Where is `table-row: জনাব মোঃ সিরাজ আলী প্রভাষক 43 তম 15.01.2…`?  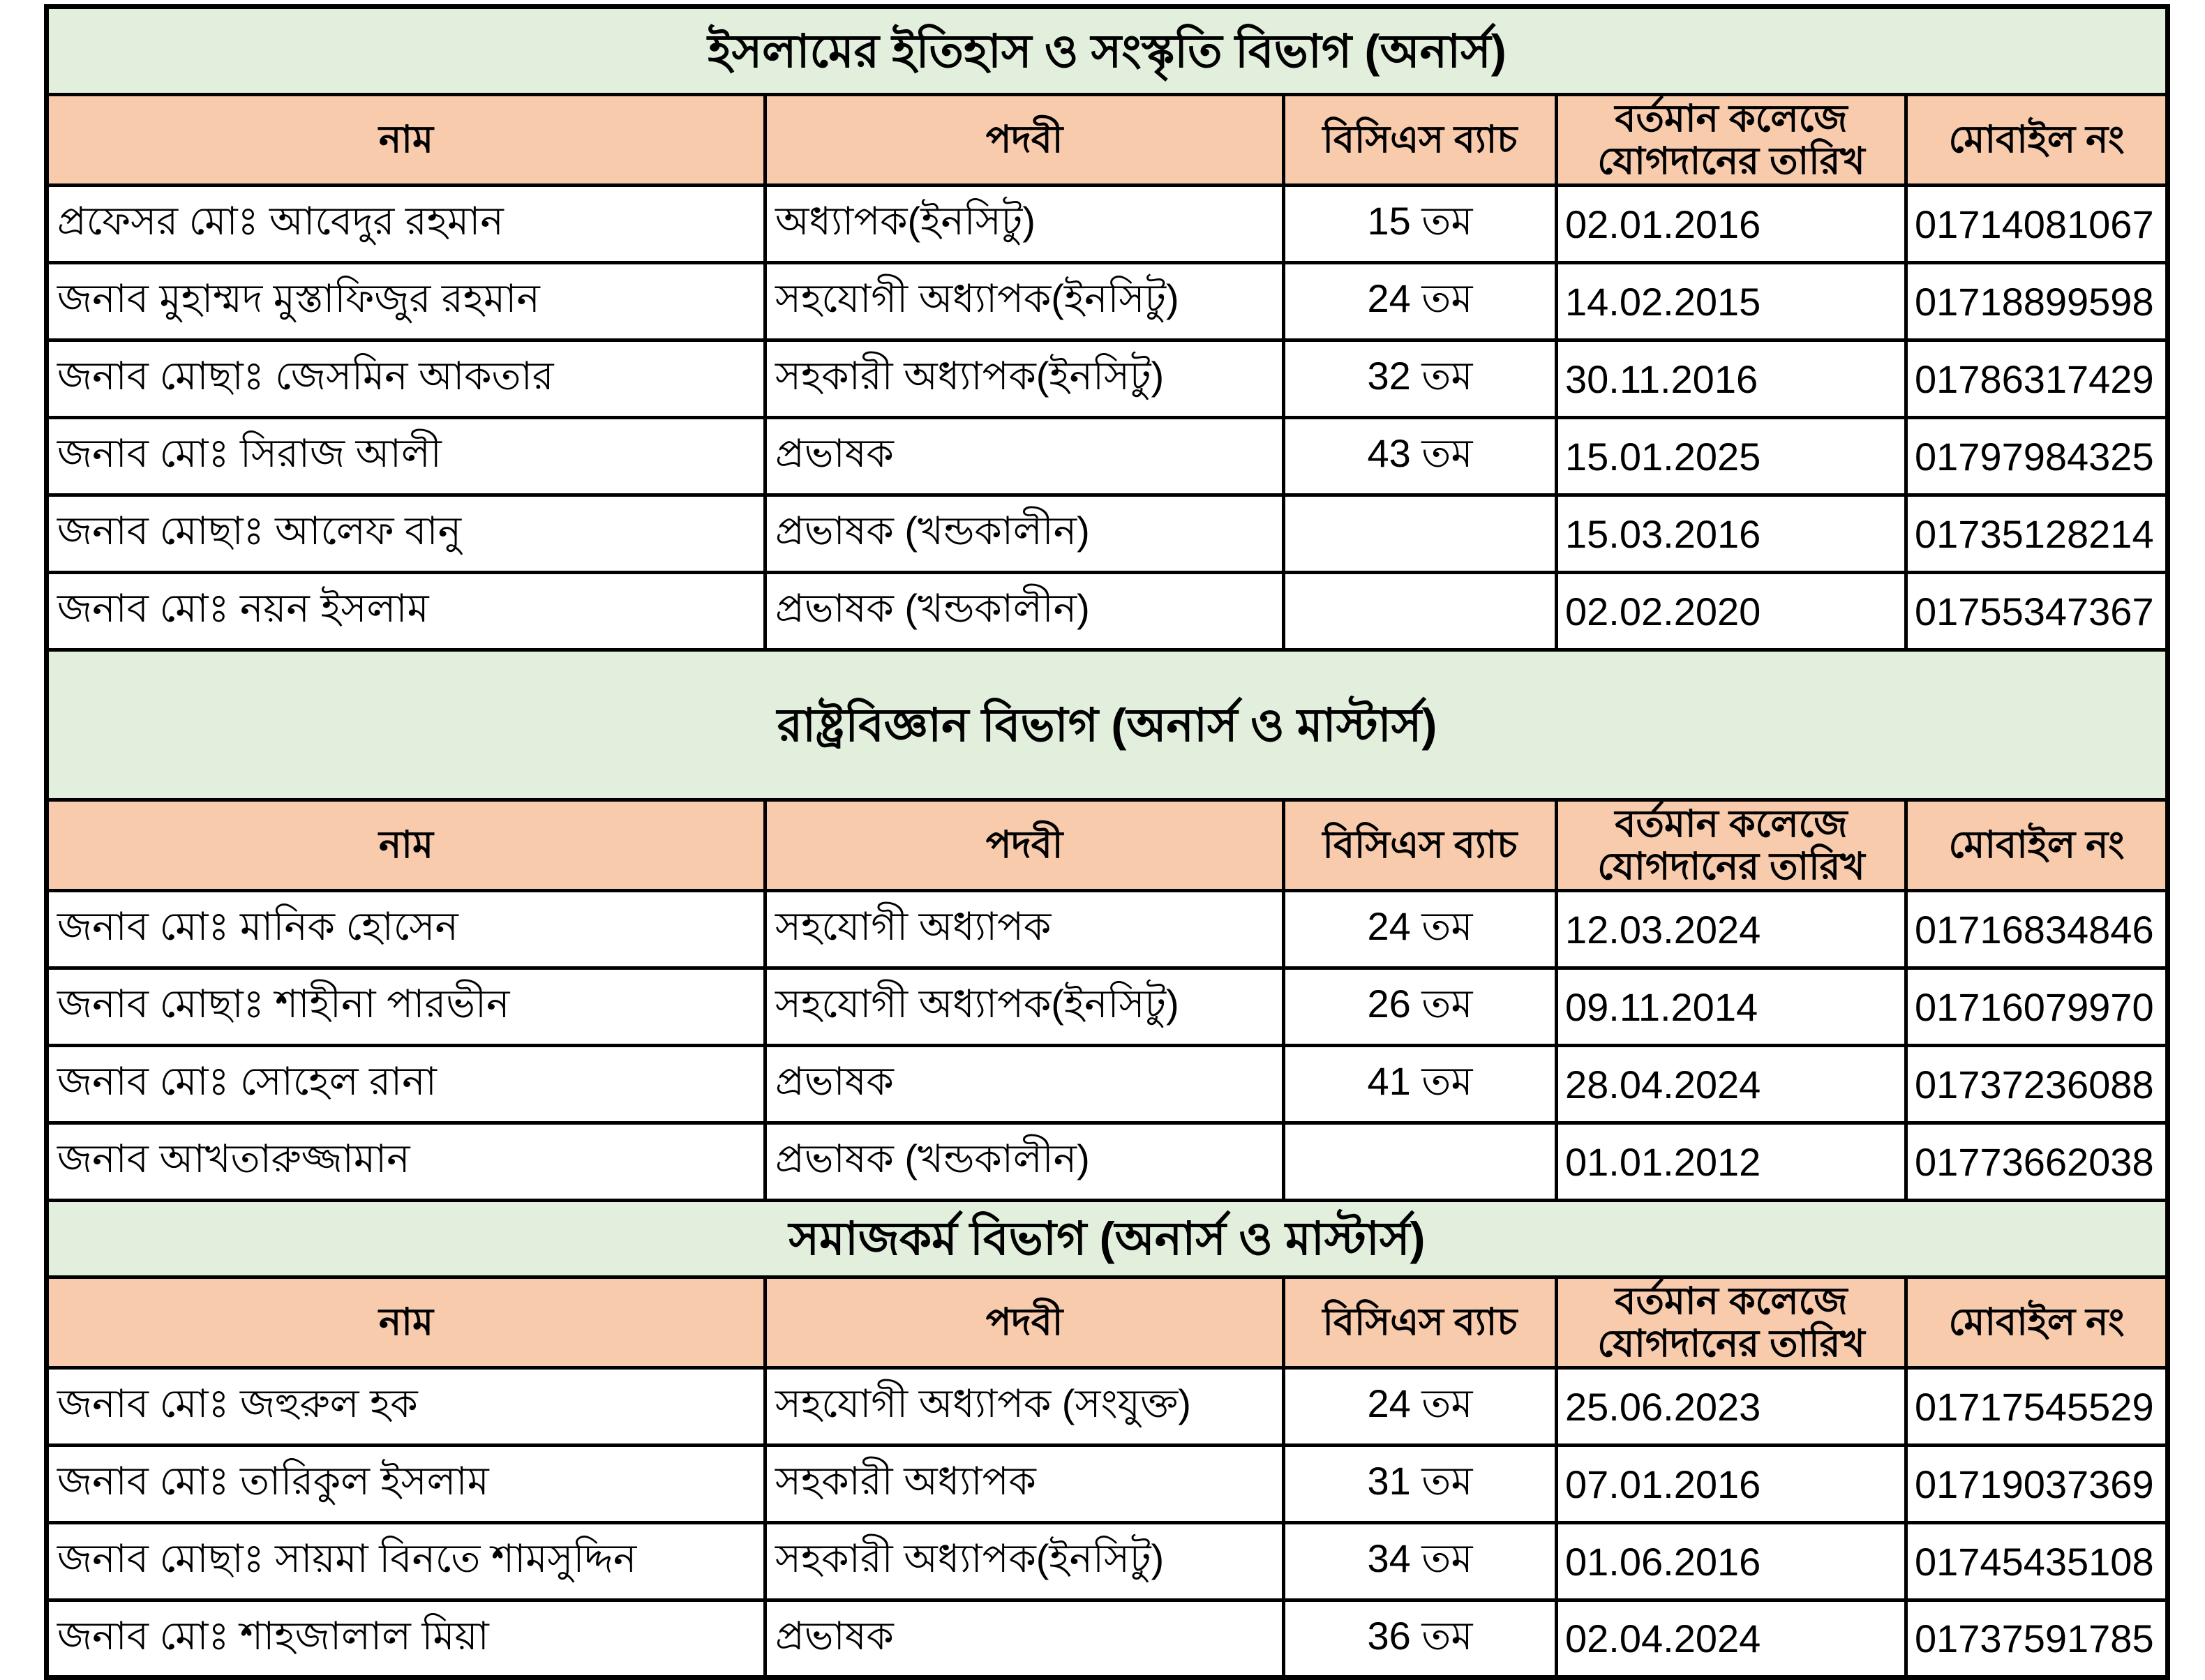 table-row: জনাব মোঃ সিরাজ আলী প্রভাষক 43 তম 15.01.2… is located at coordinates (1108, 457).